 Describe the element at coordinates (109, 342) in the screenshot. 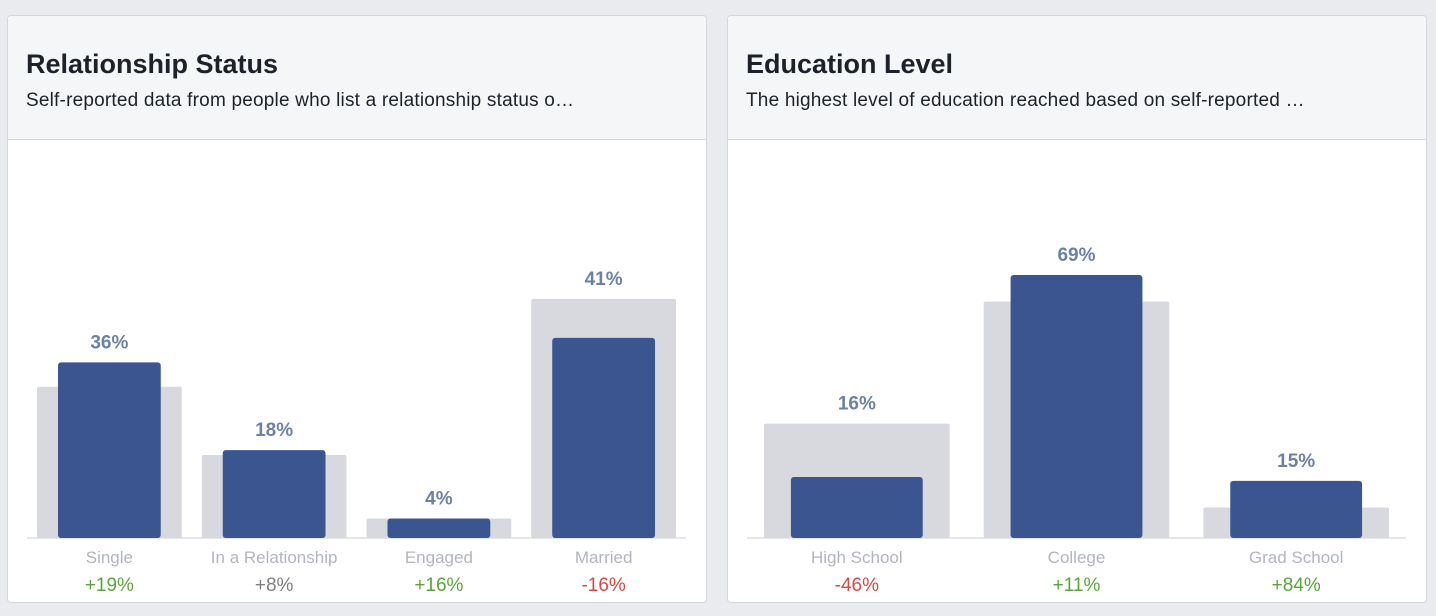

I see `data-label-single: 36%` at that location.